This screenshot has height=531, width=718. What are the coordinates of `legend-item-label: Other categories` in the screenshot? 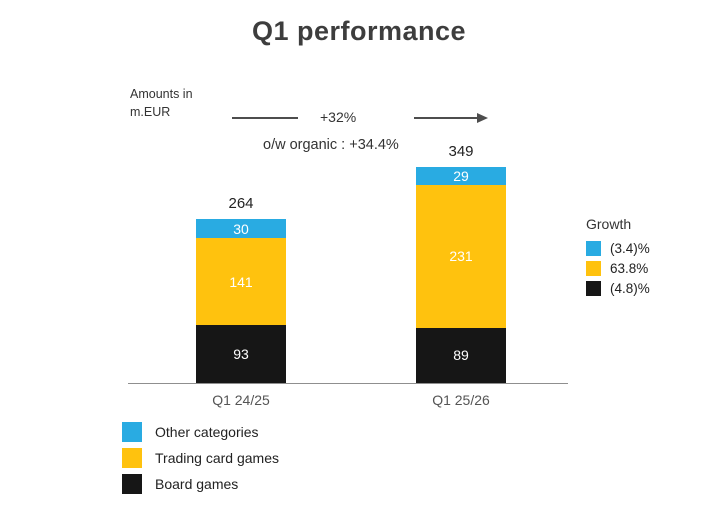 It's located at (207, 432).